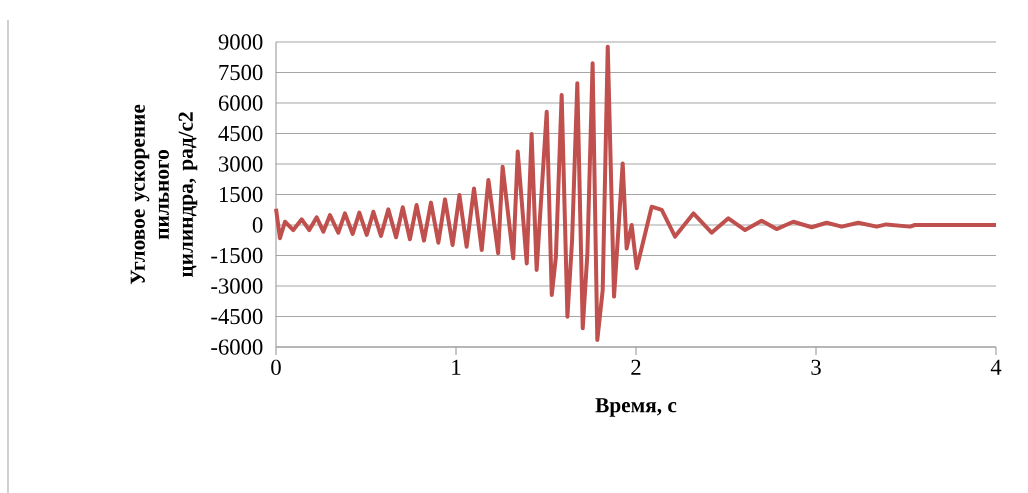  What do you see at coordinates (241, 164) in the screenshot?
I see `y-tick-label: 3000` at bounding box center [241, 164].